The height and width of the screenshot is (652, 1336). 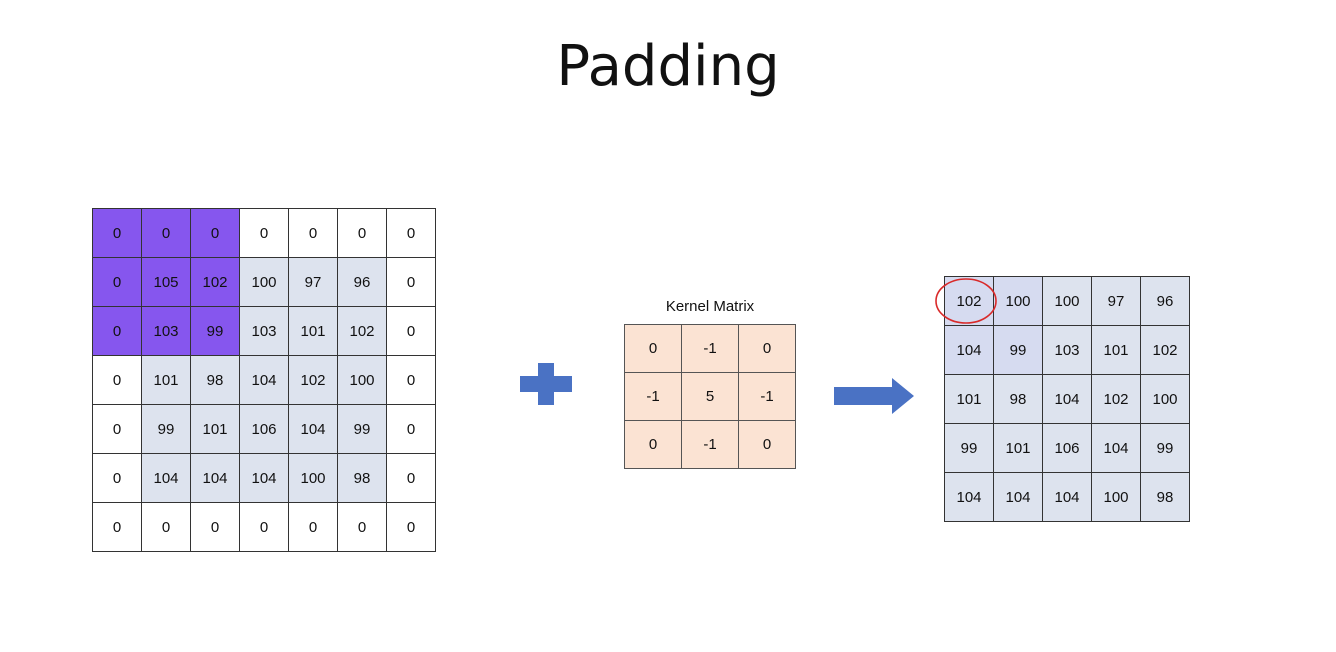 What do you see at coordinates (264, 429) in the screenshot?
I see `matrix-cell: 106` at bounding box center [264, 429].